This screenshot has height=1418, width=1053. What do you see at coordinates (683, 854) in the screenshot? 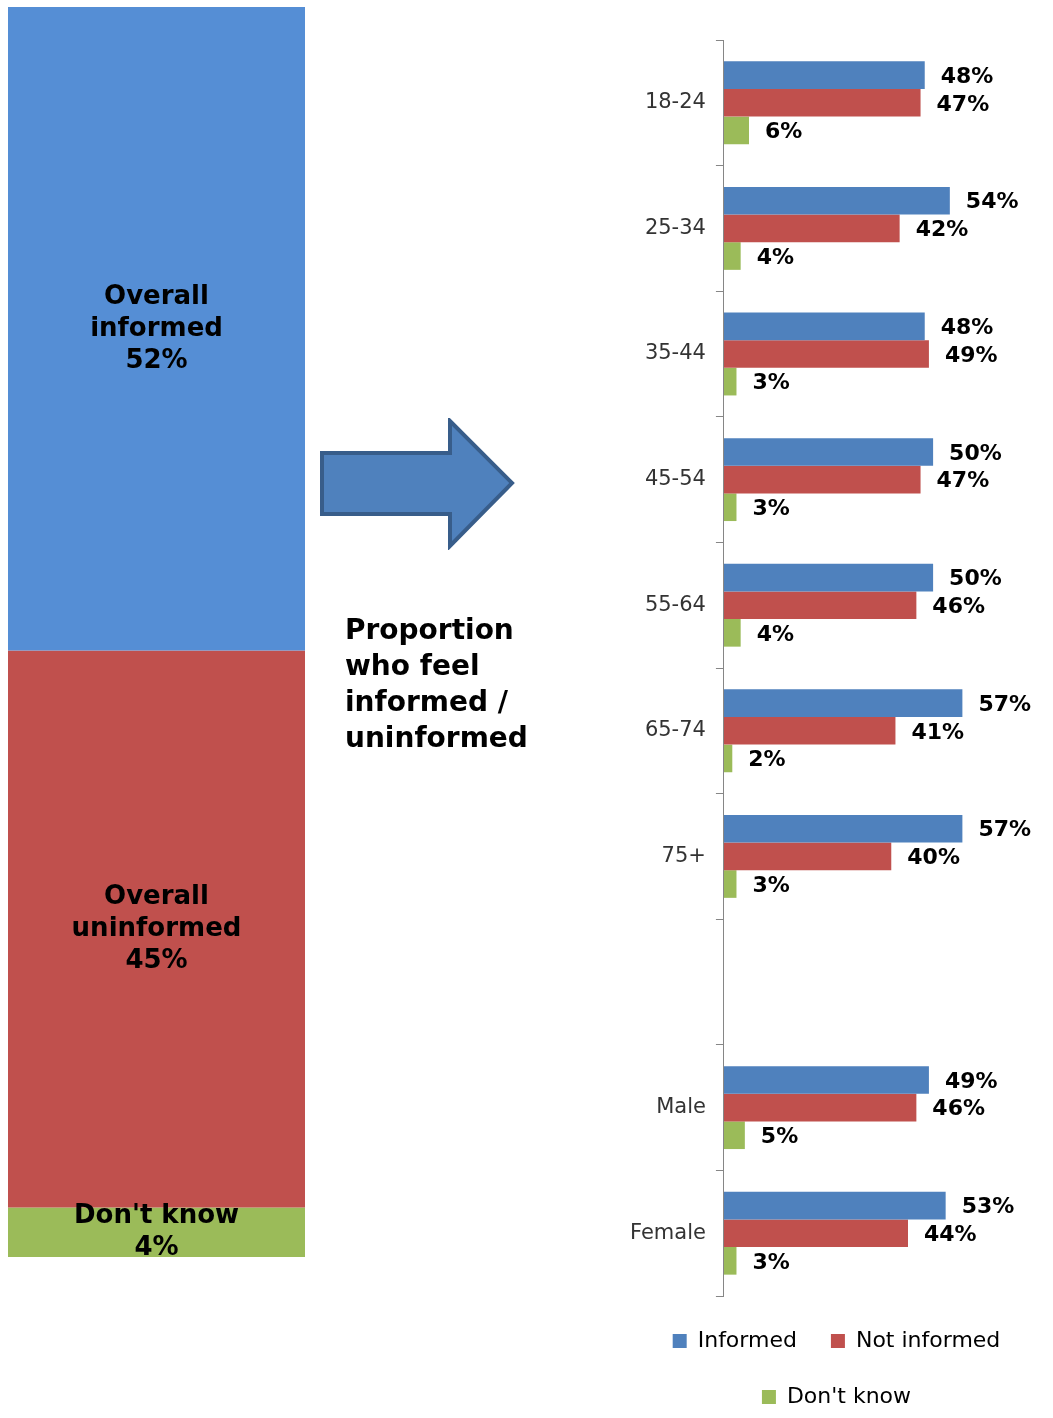
I see `y-tick-label: 75+` at bounding box center [683, 854].